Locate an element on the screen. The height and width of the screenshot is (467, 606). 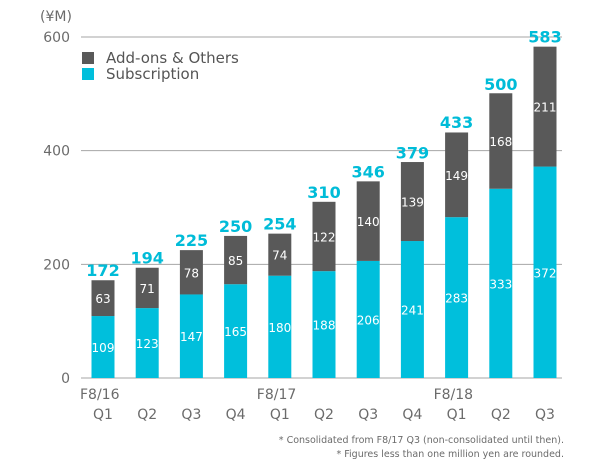
segment-label-addons: 149 is located at coordinates (456, 176).